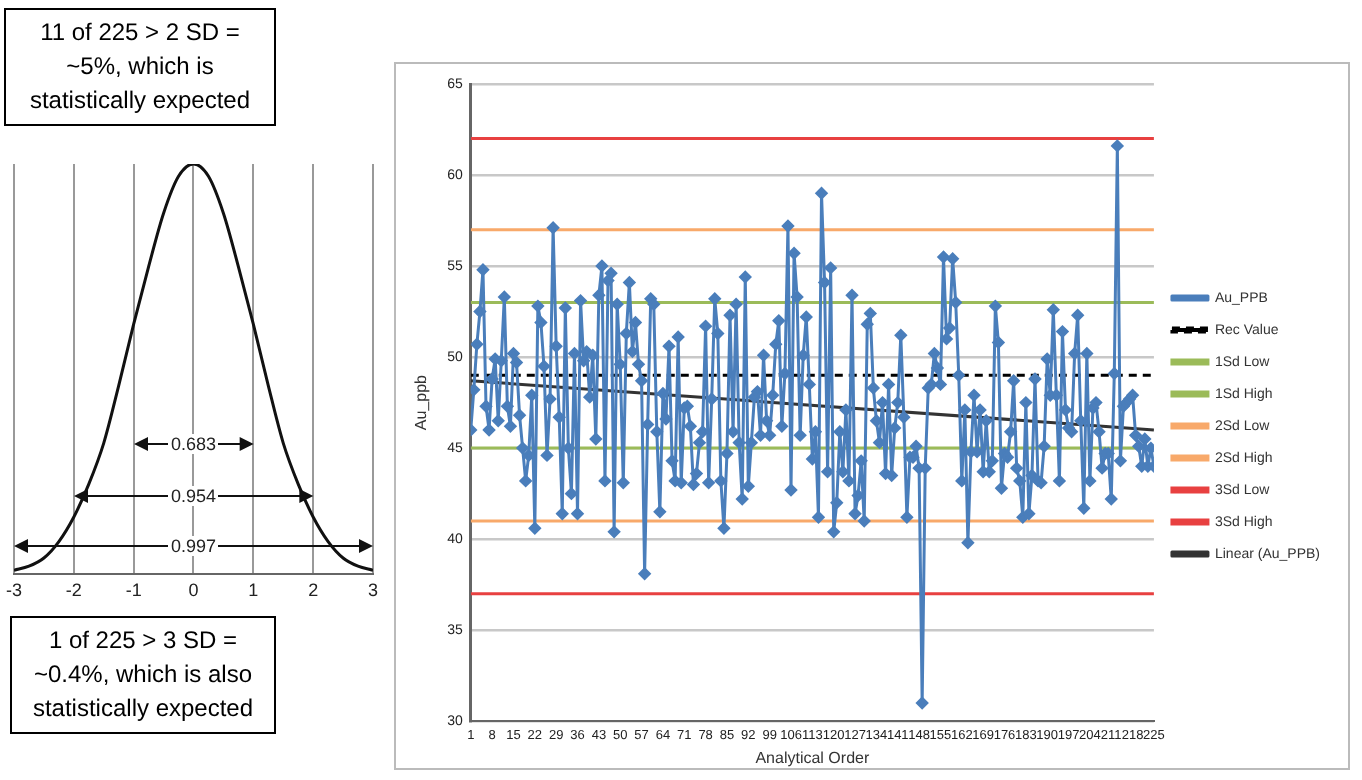  Describe the element at coordinates (73, 590) in the screenshot. I see `x-tick-label: -2` at that location.